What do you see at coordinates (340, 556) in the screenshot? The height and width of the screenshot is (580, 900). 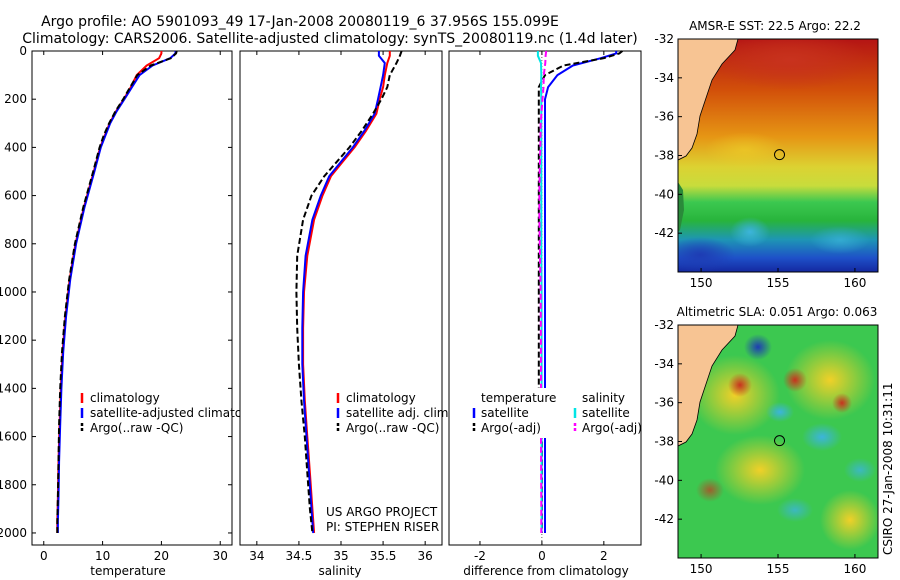 I see `x-tick-label: 35` at bounding box center [340, 556].